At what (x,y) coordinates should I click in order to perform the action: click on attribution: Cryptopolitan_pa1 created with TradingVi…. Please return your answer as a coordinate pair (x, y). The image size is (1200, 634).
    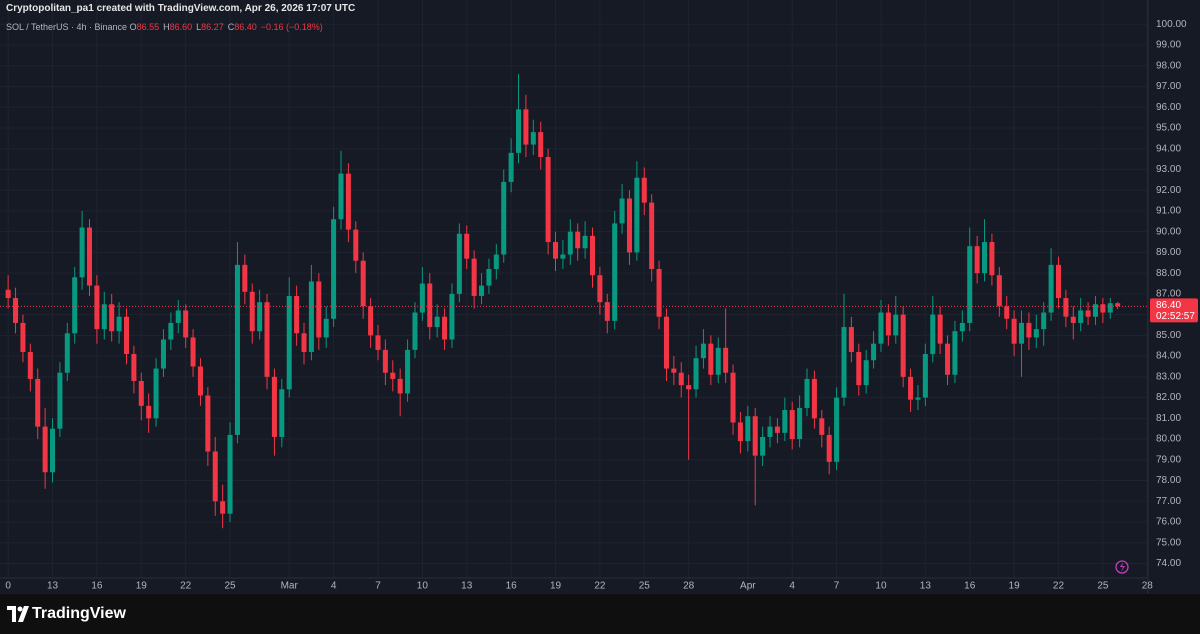
    Looking at the image, I should click on (181, 8).